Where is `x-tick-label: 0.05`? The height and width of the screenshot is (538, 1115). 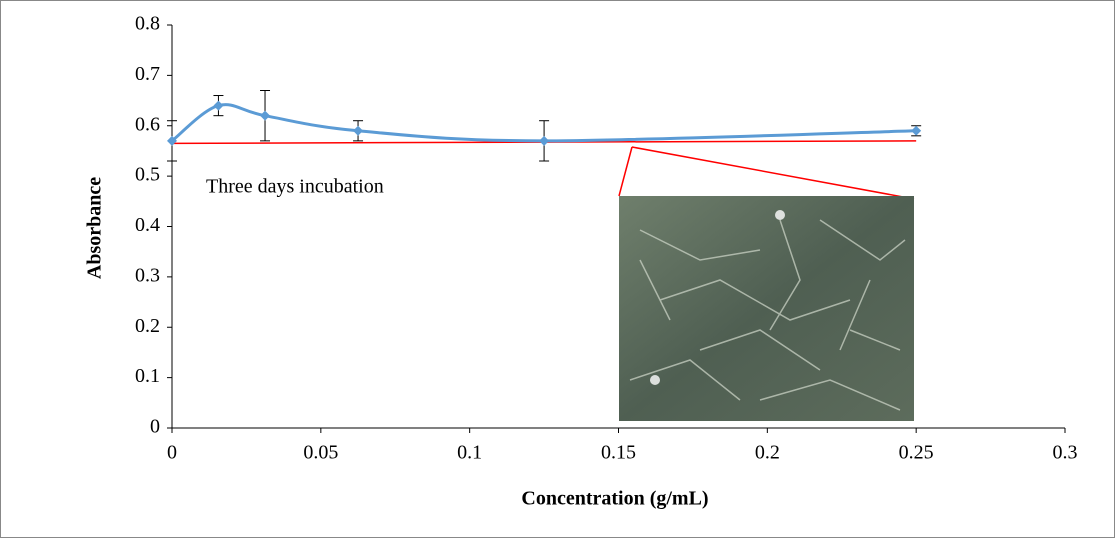 x-tick-label: 0.05 is located at coordinates (320, 453).